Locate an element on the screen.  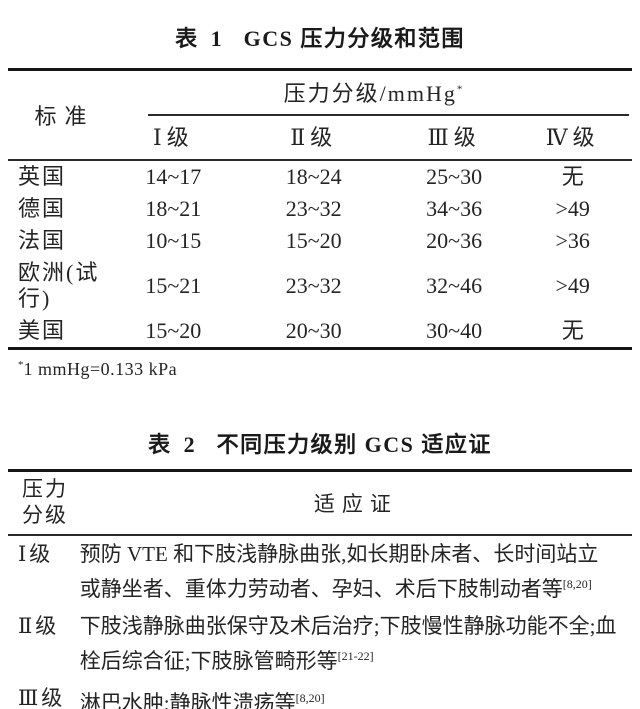
table-row: 欧洲(试行) 15~21 23~32 32~46 >49 is located at coordinates (320, 286).